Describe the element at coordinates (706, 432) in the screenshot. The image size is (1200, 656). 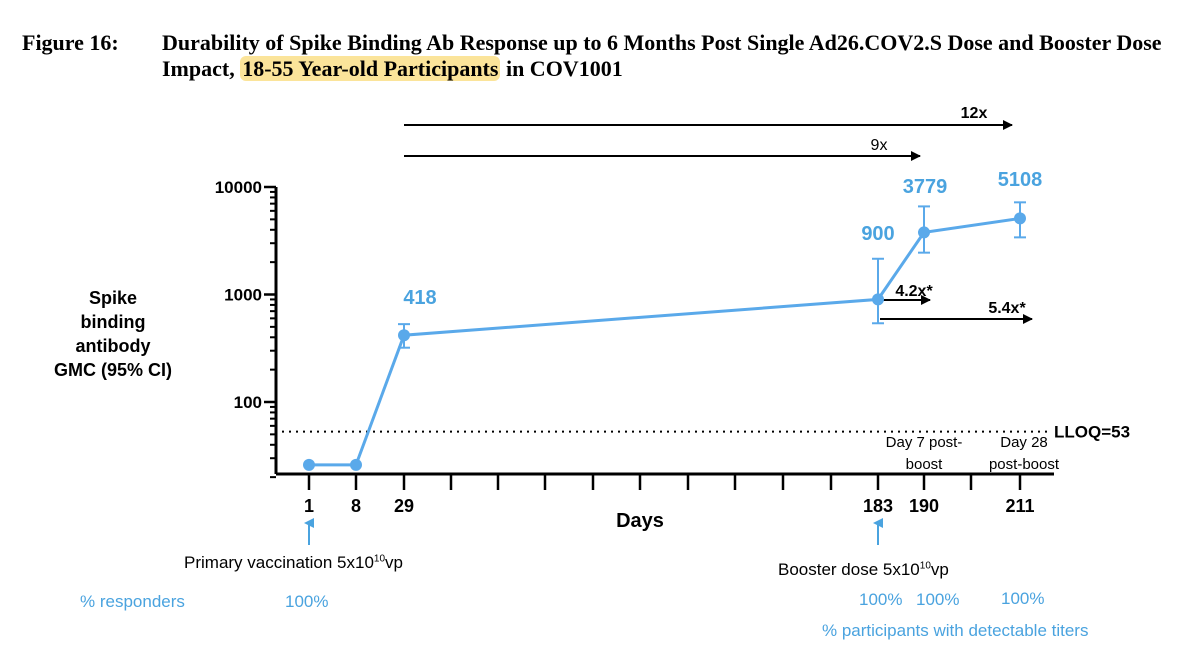
I see `reference-line: LLOQ=53` at that location.